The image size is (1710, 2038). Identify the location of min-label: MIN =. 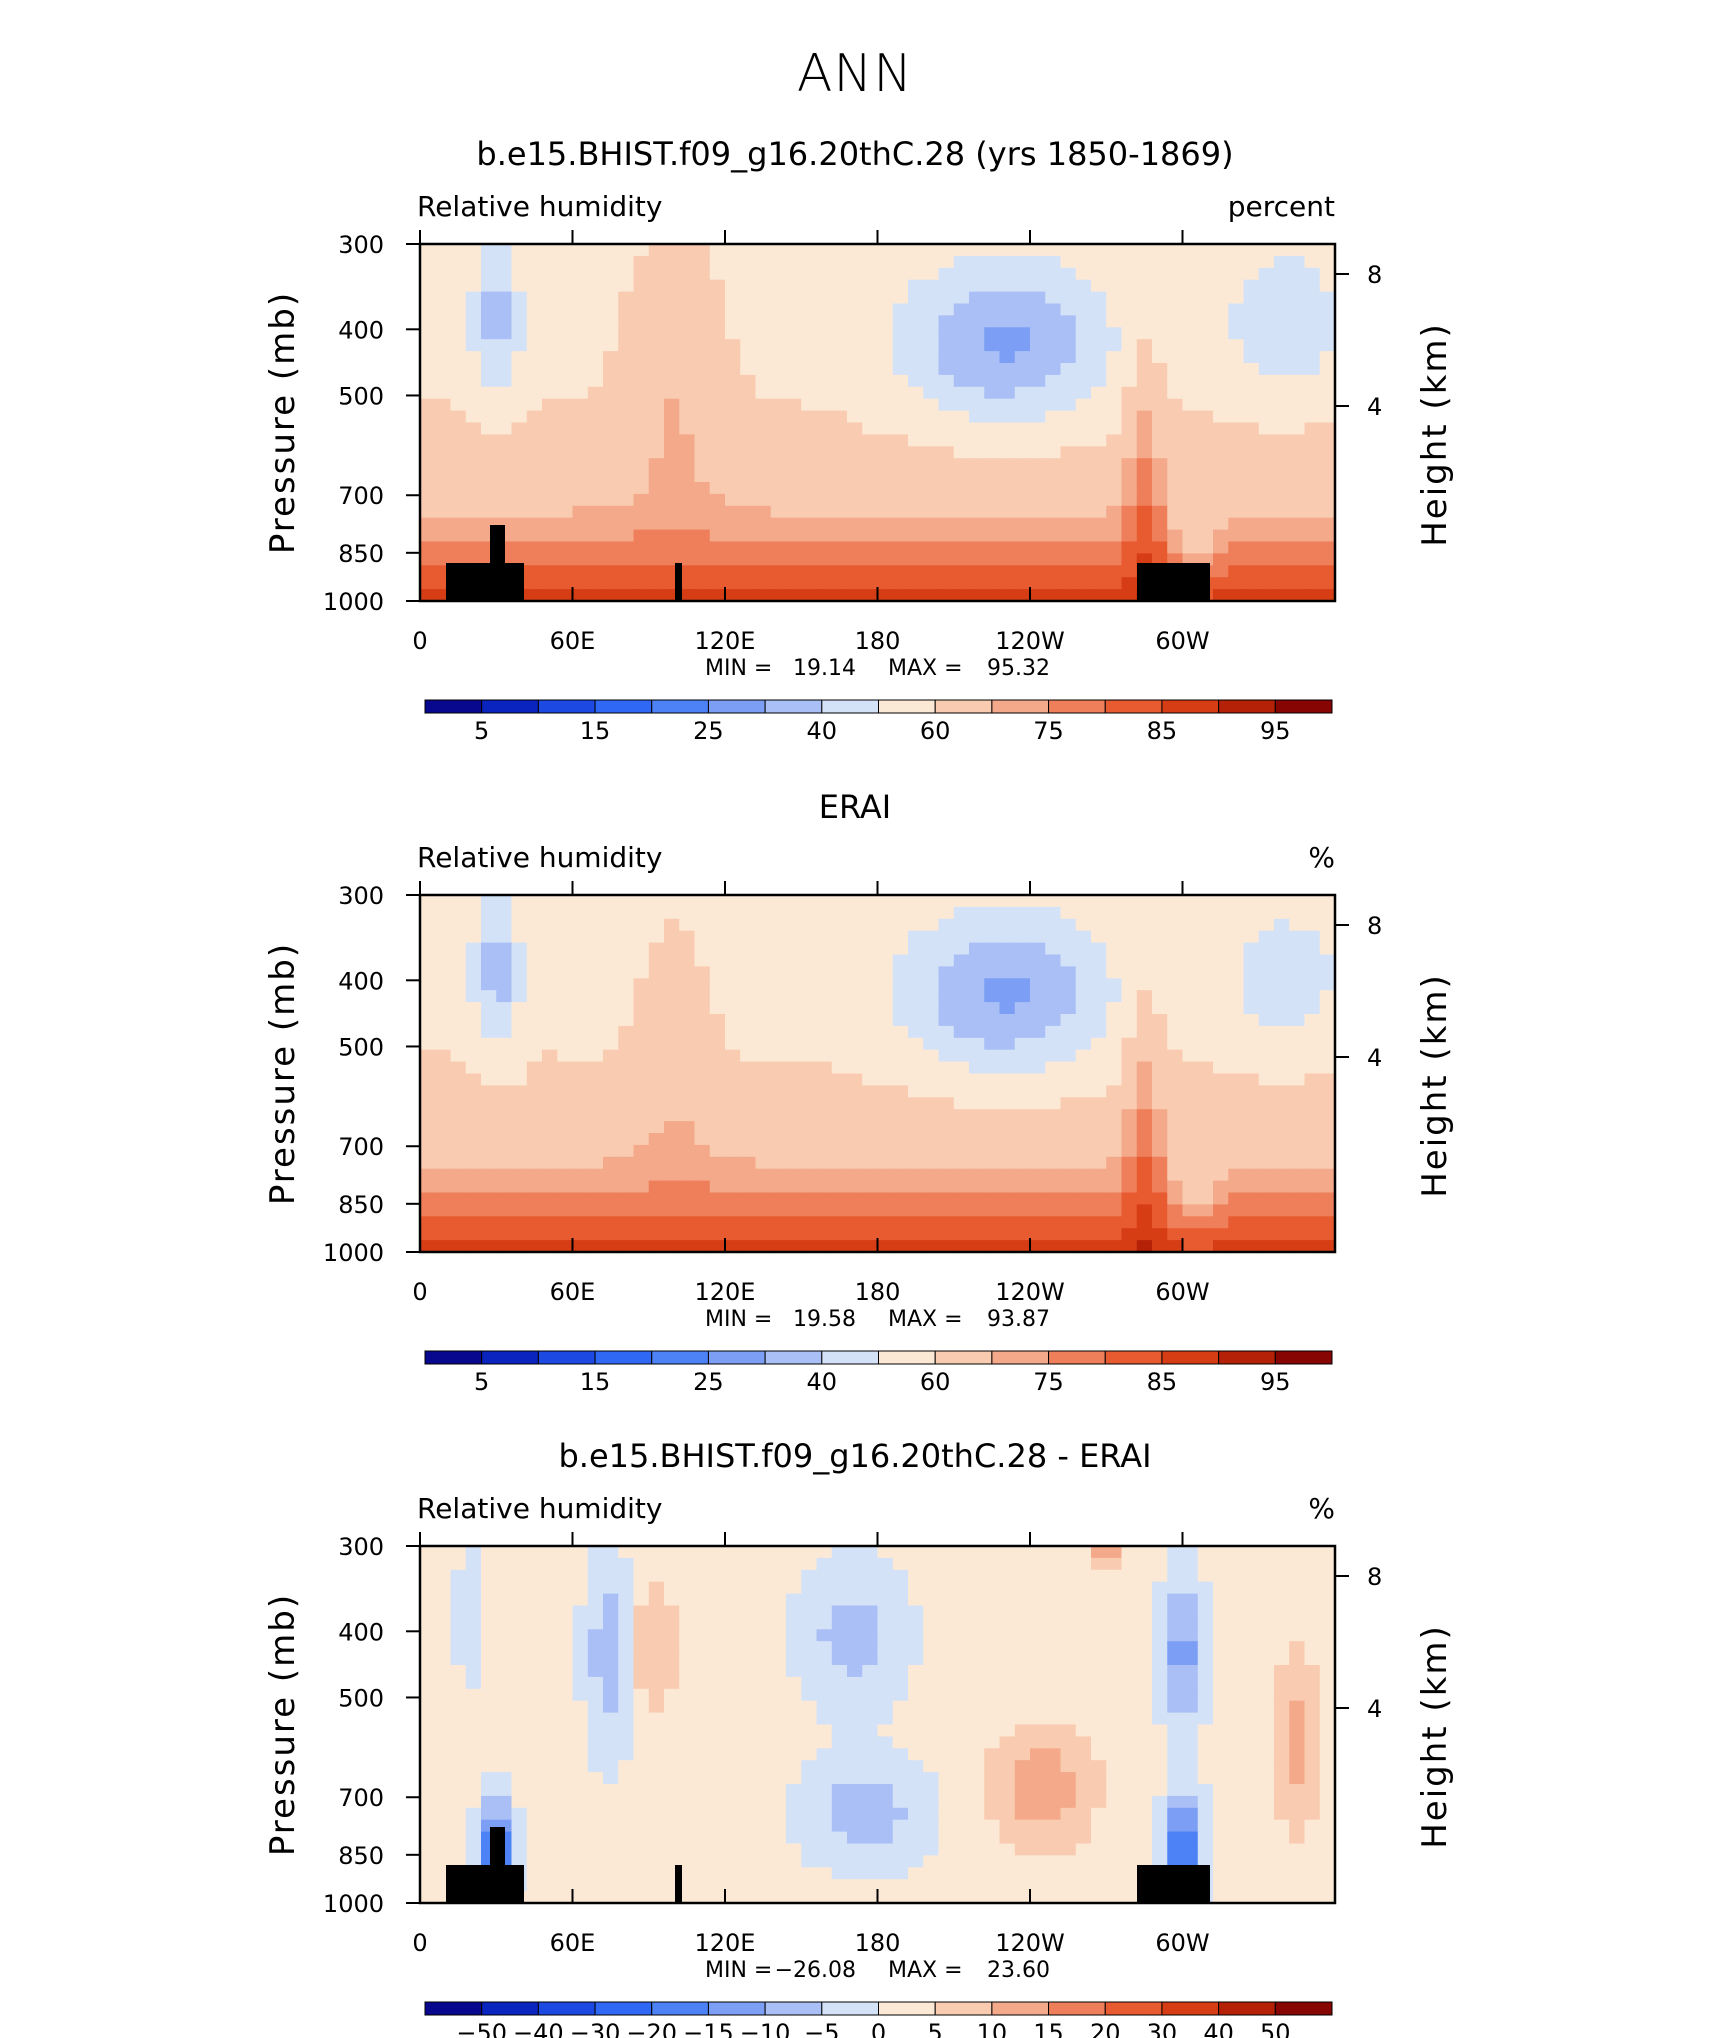
(738, 668).